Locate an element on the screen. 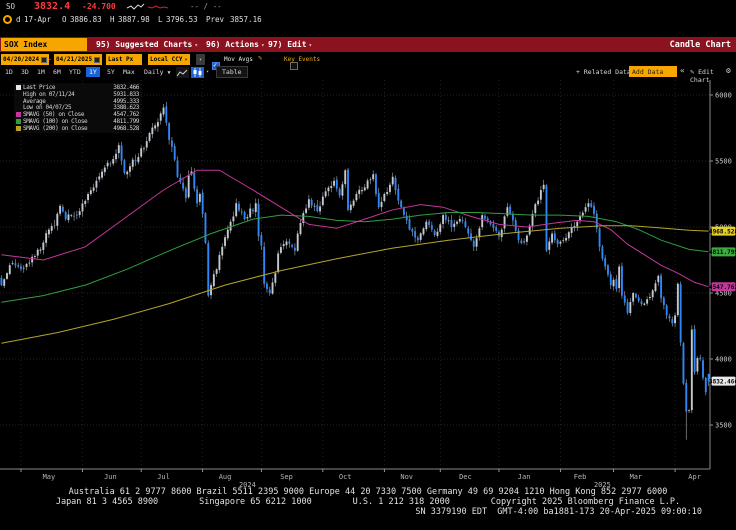  legend-label: Last Price is located at coordinates (39, 87).